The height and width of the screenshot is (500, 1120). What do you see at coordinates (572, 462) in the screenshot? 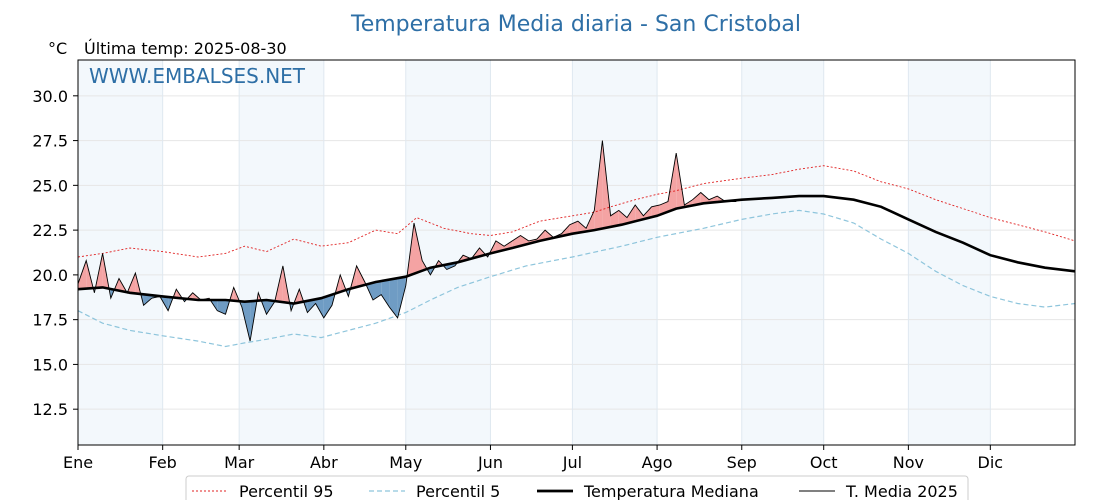
I see `x-tick-label-jul: Jul` at bounding box center [572, 462].